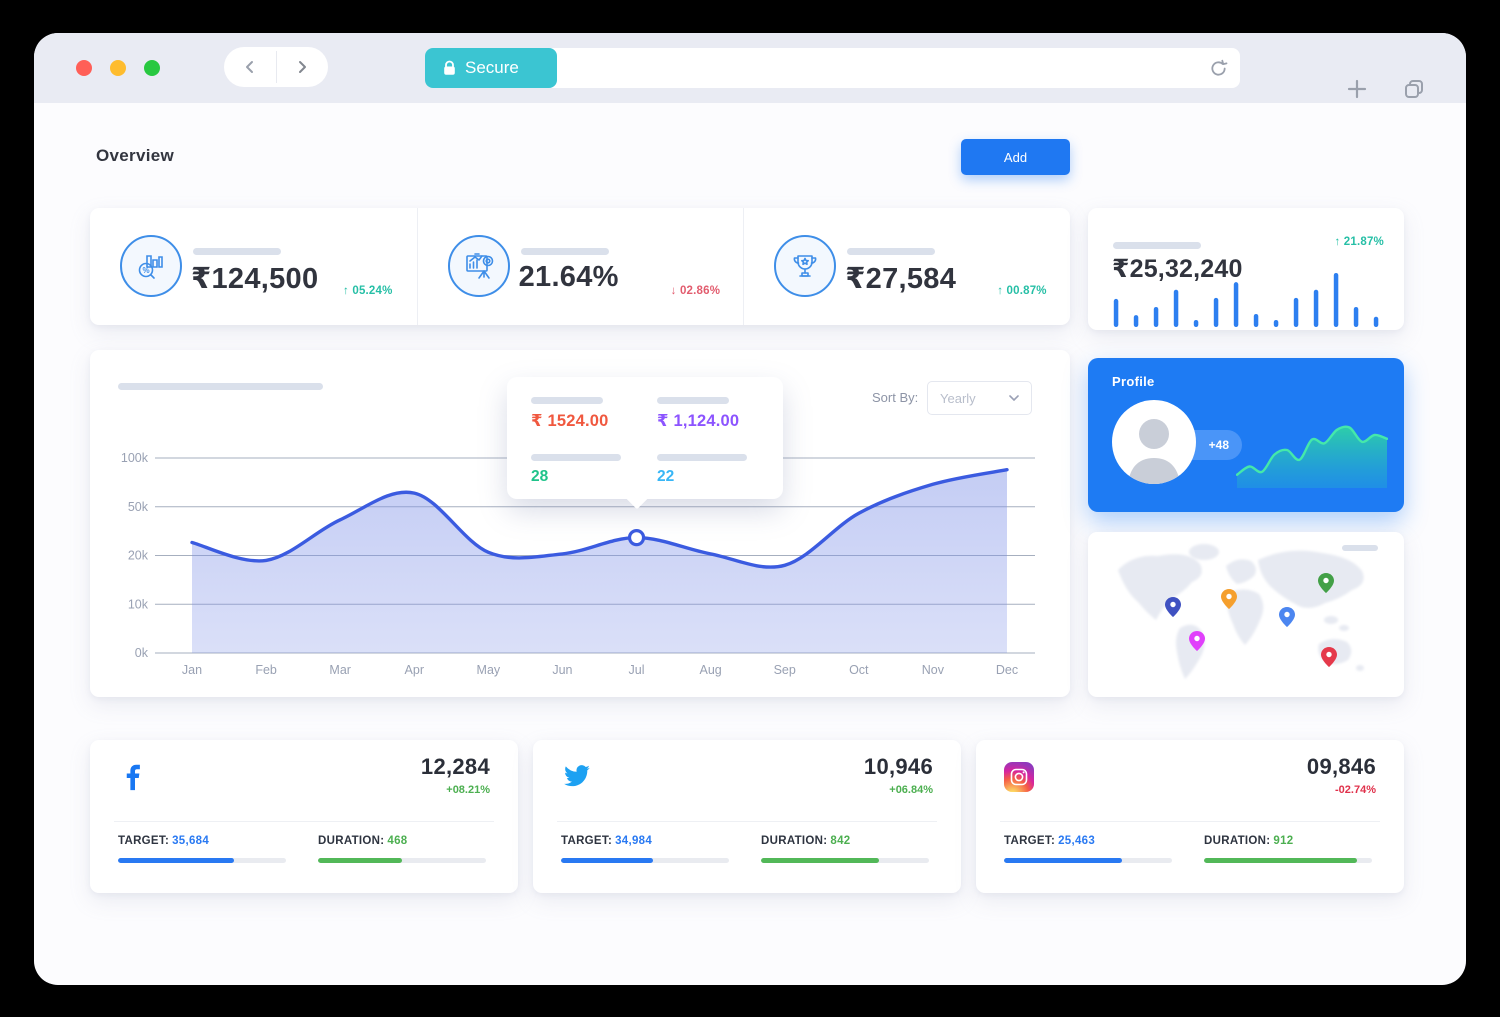 The width and height of the screenshot is (1500, 1017). Describe the element at coordinates (562, 670) in the screenshot. I see `svg-text: Jun` at that location.